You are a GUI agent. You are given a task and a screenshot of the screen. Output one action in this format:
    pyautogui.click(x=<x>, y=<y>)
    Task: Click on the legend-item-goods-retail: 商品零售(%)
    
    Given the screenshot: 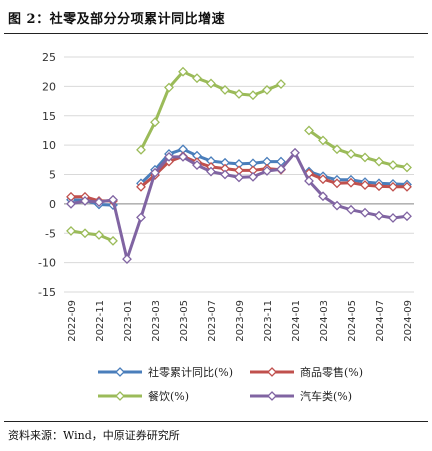 What is the action you would take?
    pyautogui.click(x=305, y=372)
    